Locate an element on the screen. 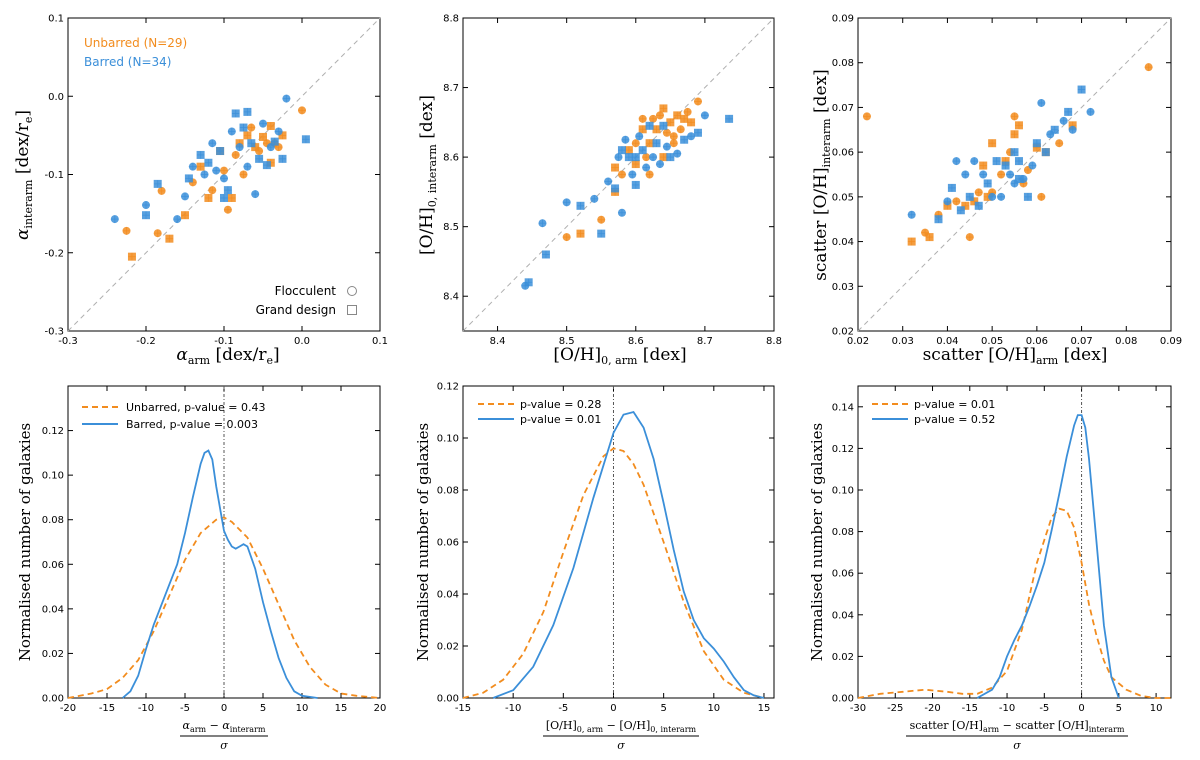  kde-curve-solid is located at coordinates (628, 554).